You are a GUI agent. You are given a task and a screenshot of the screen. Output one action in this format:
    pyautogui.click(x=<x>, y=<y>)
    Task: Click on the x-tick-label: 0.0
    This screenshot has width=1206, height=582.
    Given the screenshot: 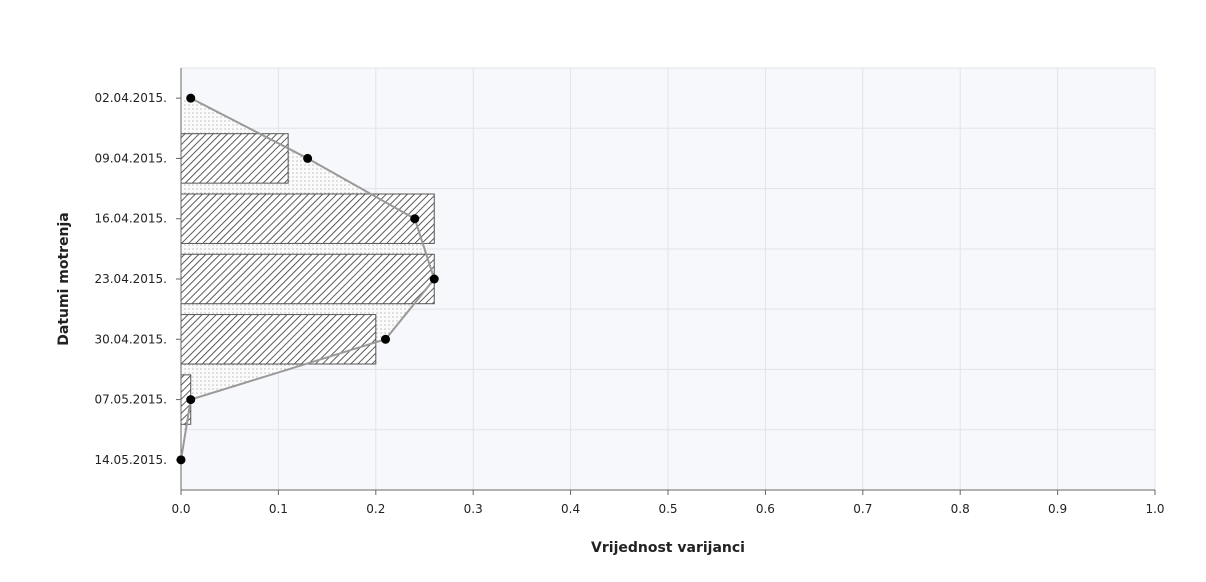 What is the action you would take?
    pyautogui.click(x=180, y=509)
    